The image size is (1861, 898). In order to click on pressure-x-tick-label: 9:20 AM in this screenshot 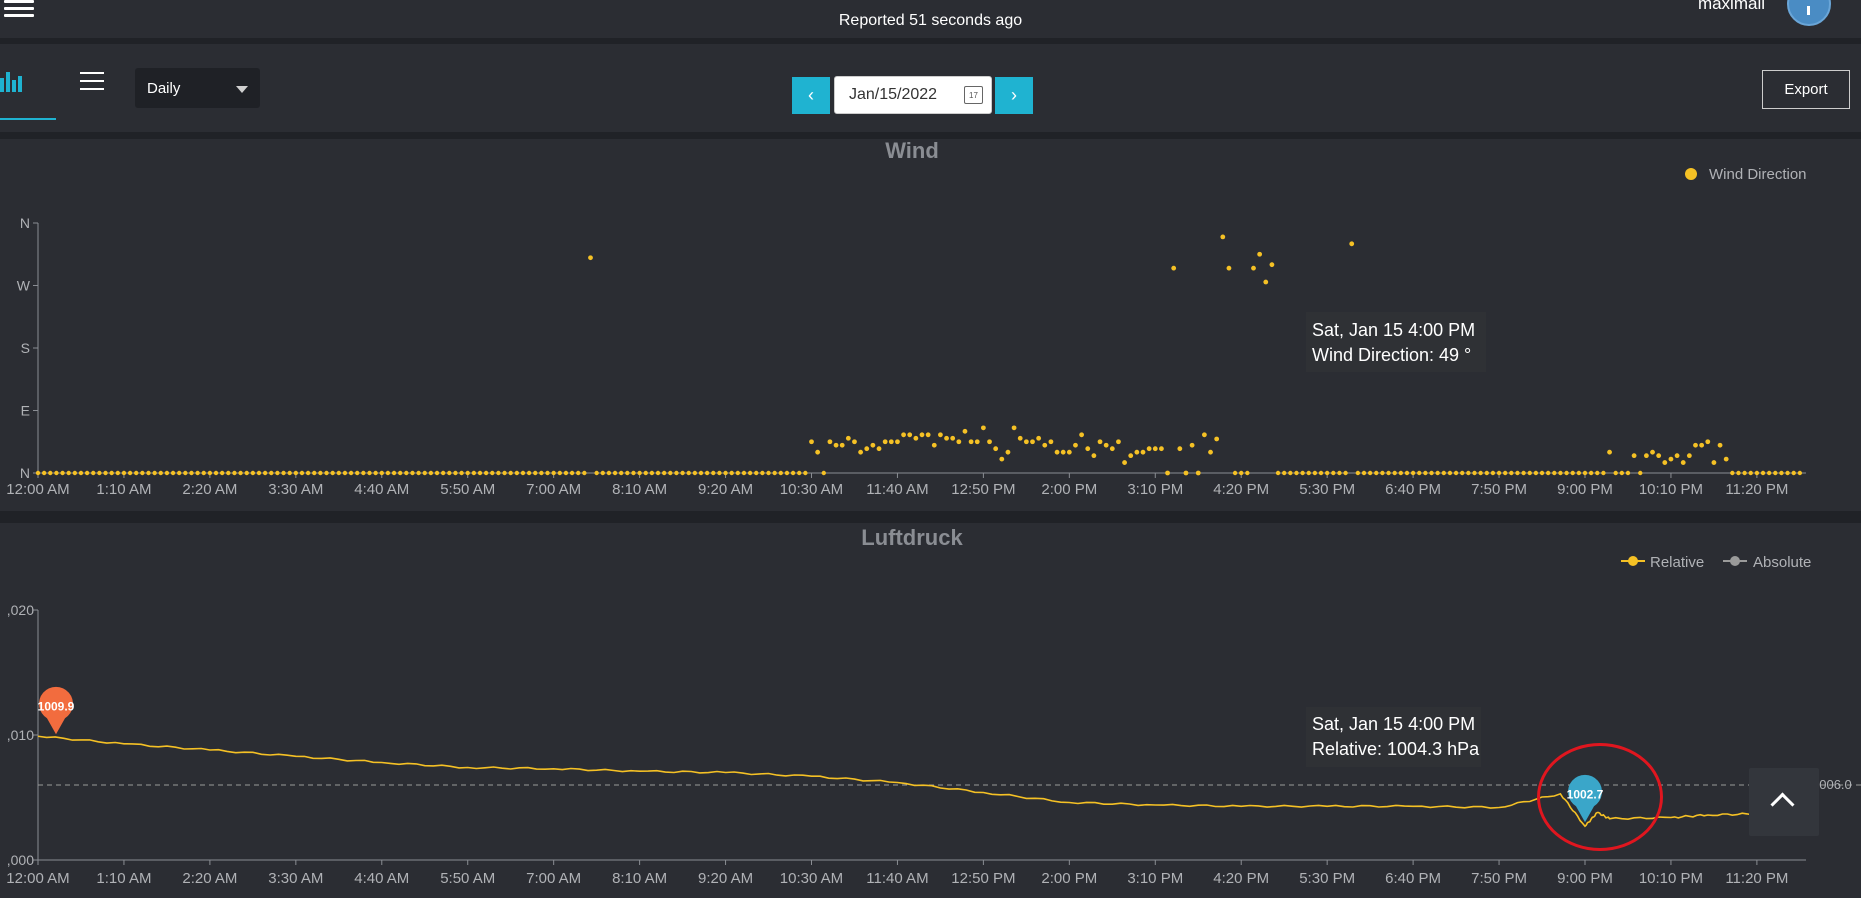, I will do `click(725, 878)`.